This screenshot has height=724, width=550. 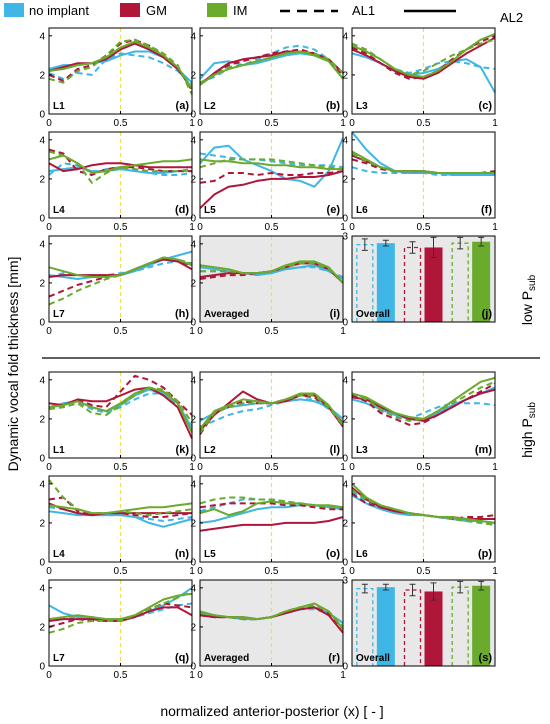 I want to click on series-line-no-implant-al1, so click(x=423, y=171).